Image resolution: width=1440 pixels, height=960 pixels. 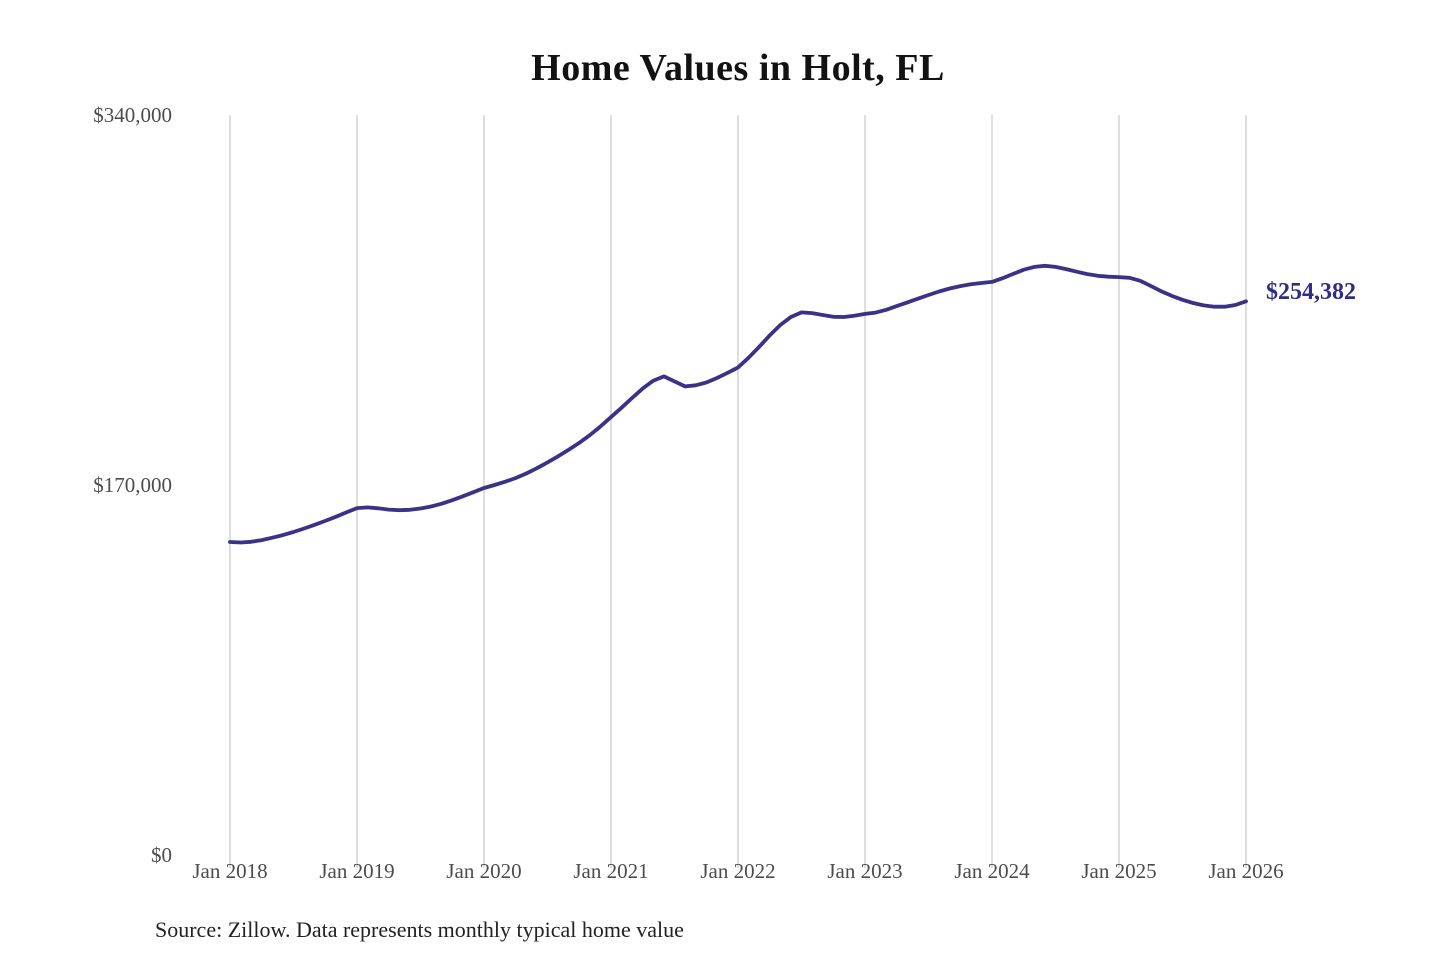 What do you see at coordinates (738, 68) in the screenshot?
I see `chart-title: Home Values in Holt, FL` at bounding box center [738, 68].